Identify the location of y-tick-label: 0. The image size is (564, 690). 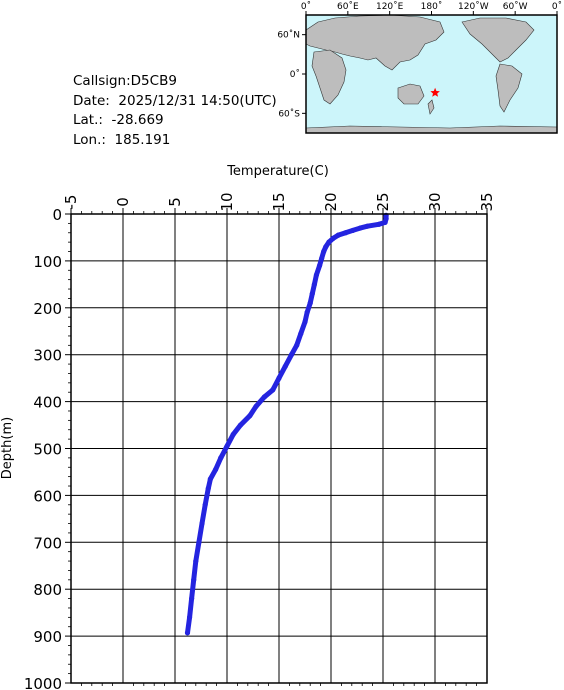
(57, 215).